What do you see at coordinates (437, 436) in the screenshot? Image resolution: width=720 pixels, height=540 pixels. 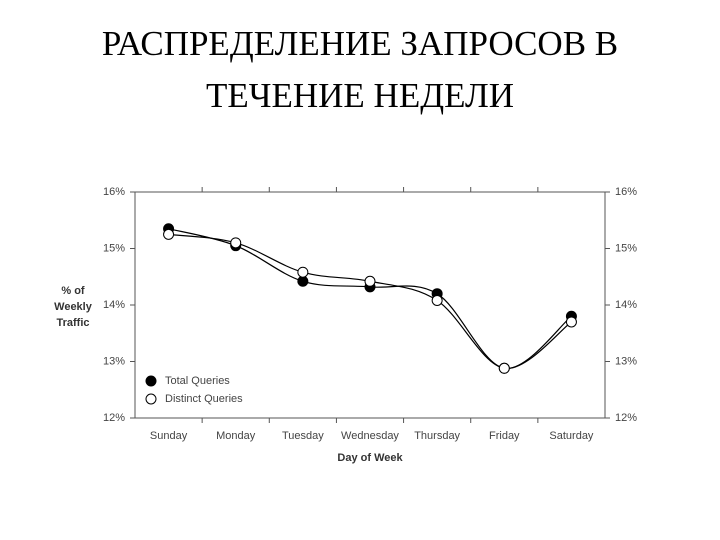 I see `x-tick-label: Thursday` at bounding box center [437, 436].